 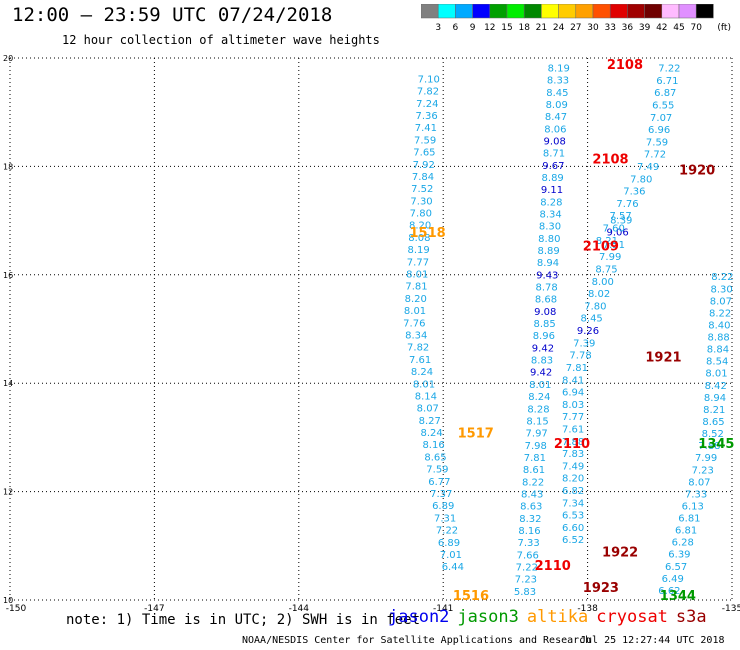 I want to click on legend-cryosat: cryosat, so click(x=632, y=617).